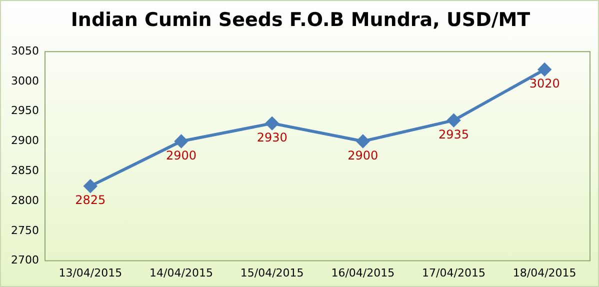  What do you see at coordinates (181, 273) in the screenshot?
I see `x-tick-label: 14/04/2015` at bounding box center [181, 273].